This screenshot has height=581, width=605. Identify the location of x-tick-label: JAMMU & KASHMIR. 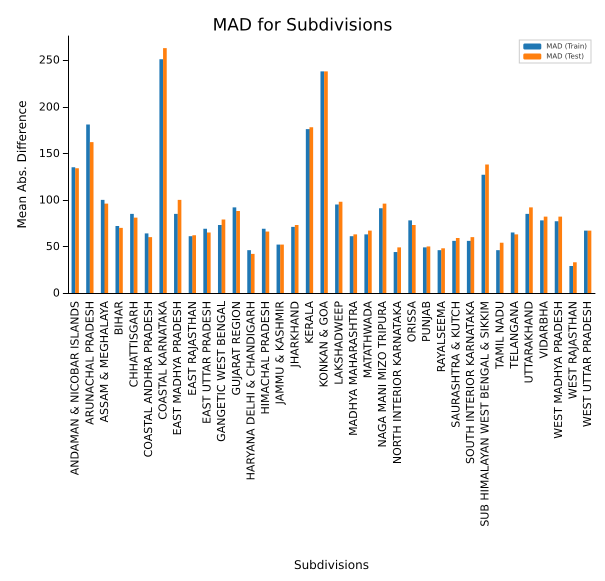
(280, 353).